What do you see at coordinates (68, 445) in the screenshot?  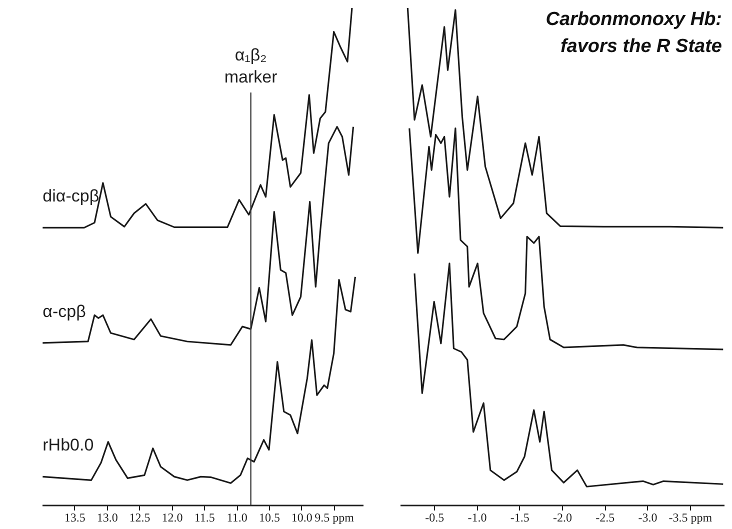 I see `series-label: rHb0.0` at bounding box center [68, 445].